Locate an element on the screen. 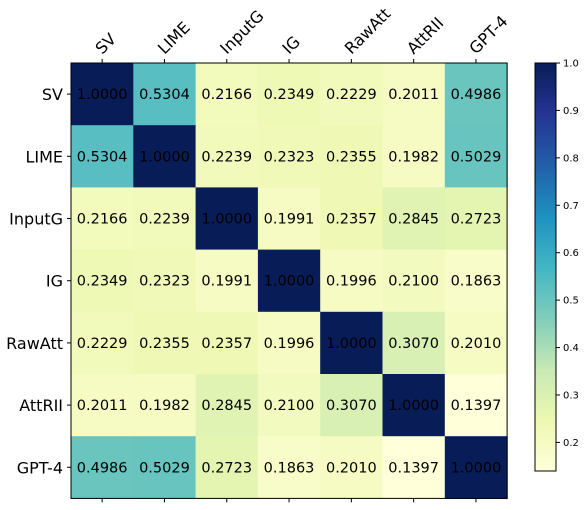 Image resolution: width=585 pixels, height=510 pixels. row-label: AttRII is located at coordinates (41, 405).